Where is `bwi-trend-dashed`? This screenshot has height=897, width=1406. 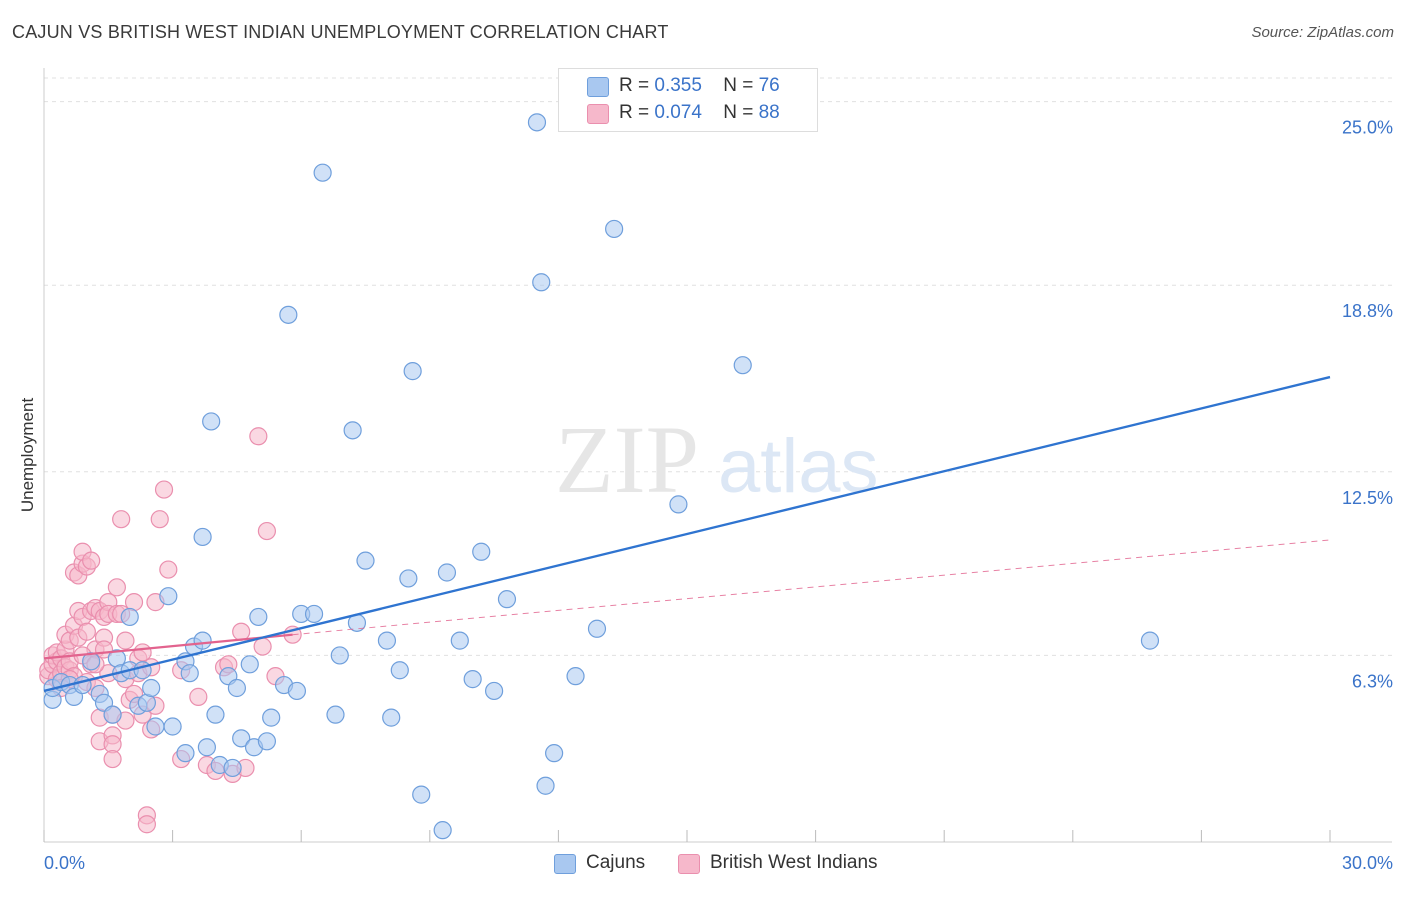
bwi-trend-dashed is located at coordinates (811, 587).